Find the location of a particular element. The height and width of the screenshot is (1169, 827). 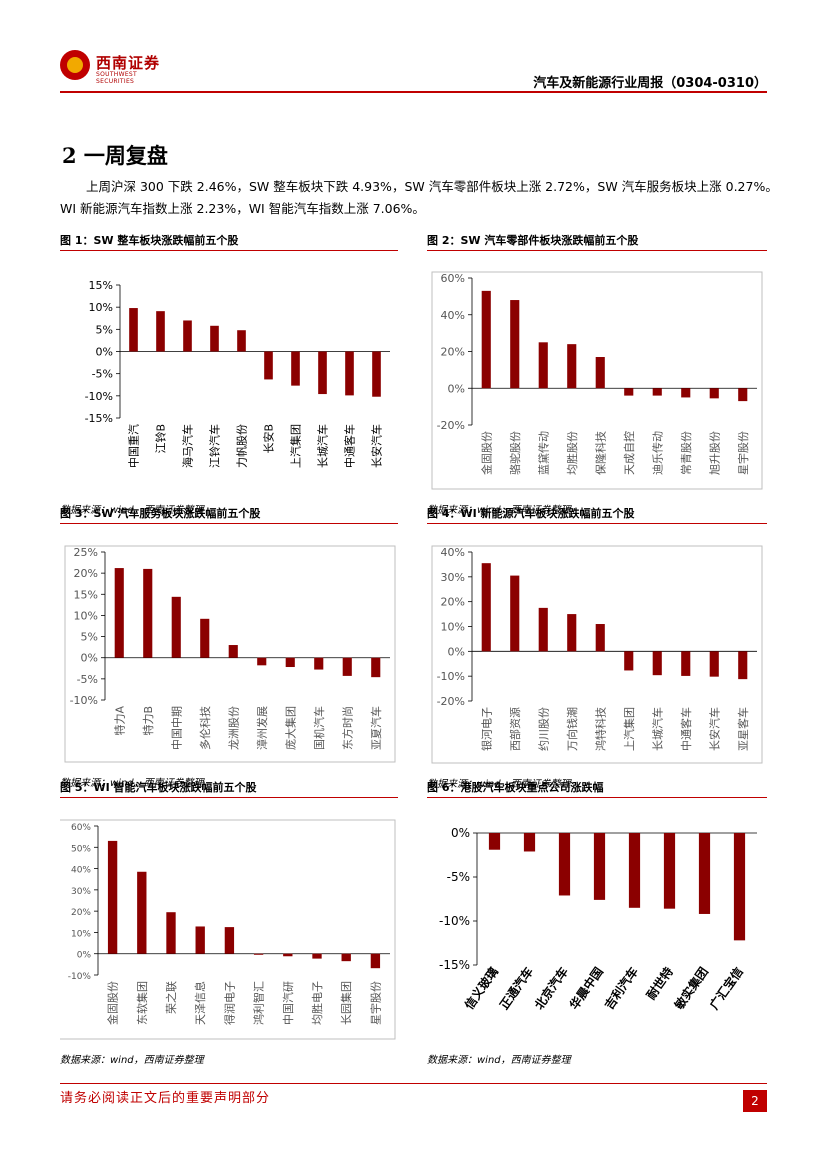

figure-title: 图 4：WI 新能源汽车板块涨跌幅前五个股 is located at coordinates (531, 513).